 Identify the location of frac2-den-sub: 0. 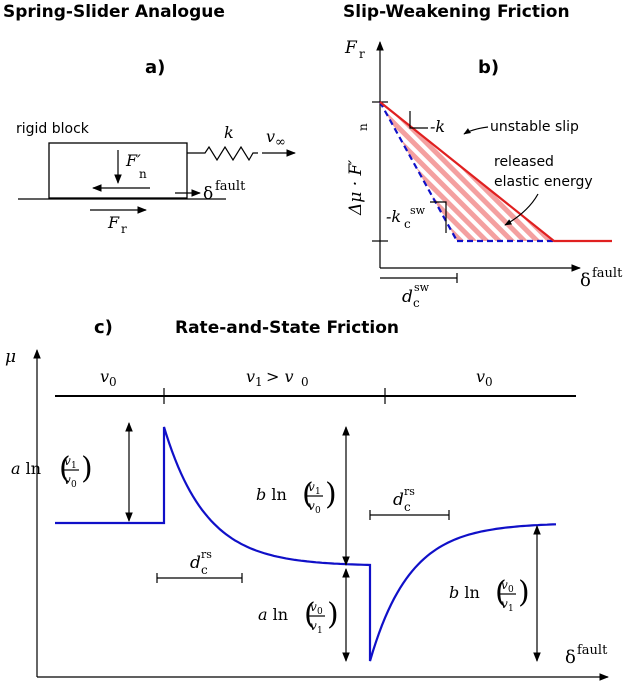
(318, 511).